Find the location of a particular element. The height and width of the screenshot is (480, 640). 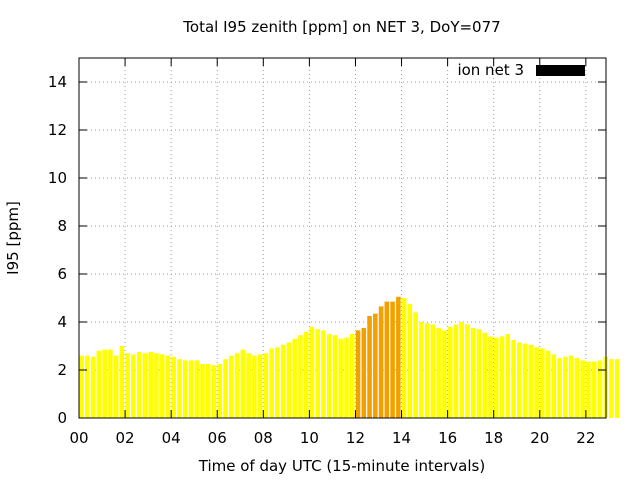

legend: ion net 3 is located at coordinates (521, 70).